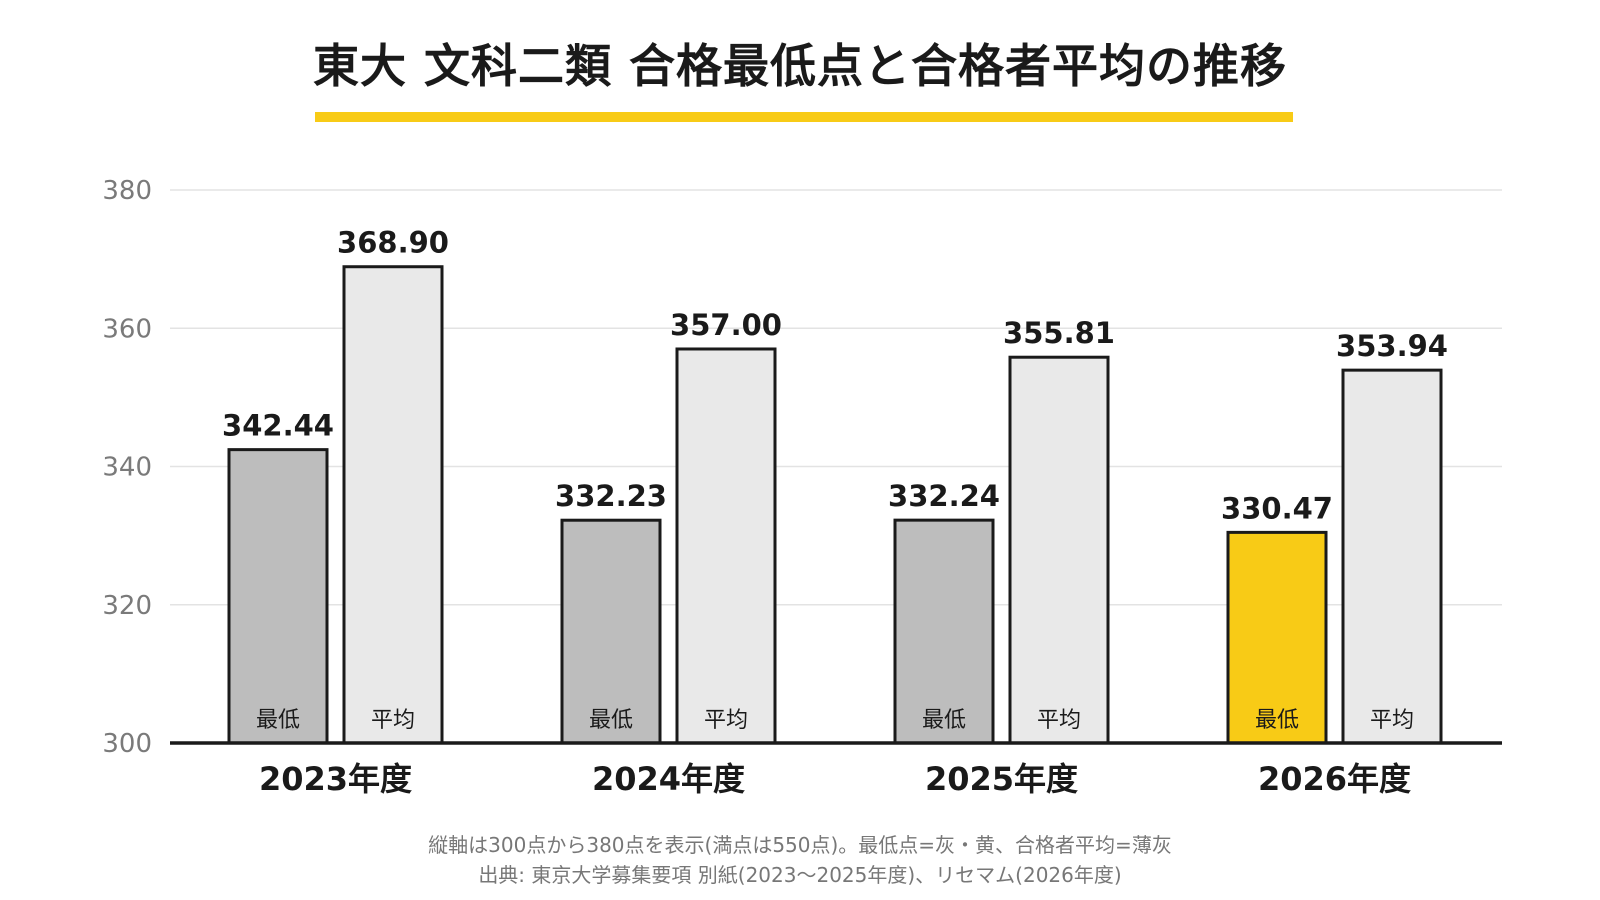 The width and height of the screenshot is (1600, 900). What do you see at coordinates (668, 779) in the screenshot?
I see `x-tick-label: 2024年度` at bounding box center [668, 779].